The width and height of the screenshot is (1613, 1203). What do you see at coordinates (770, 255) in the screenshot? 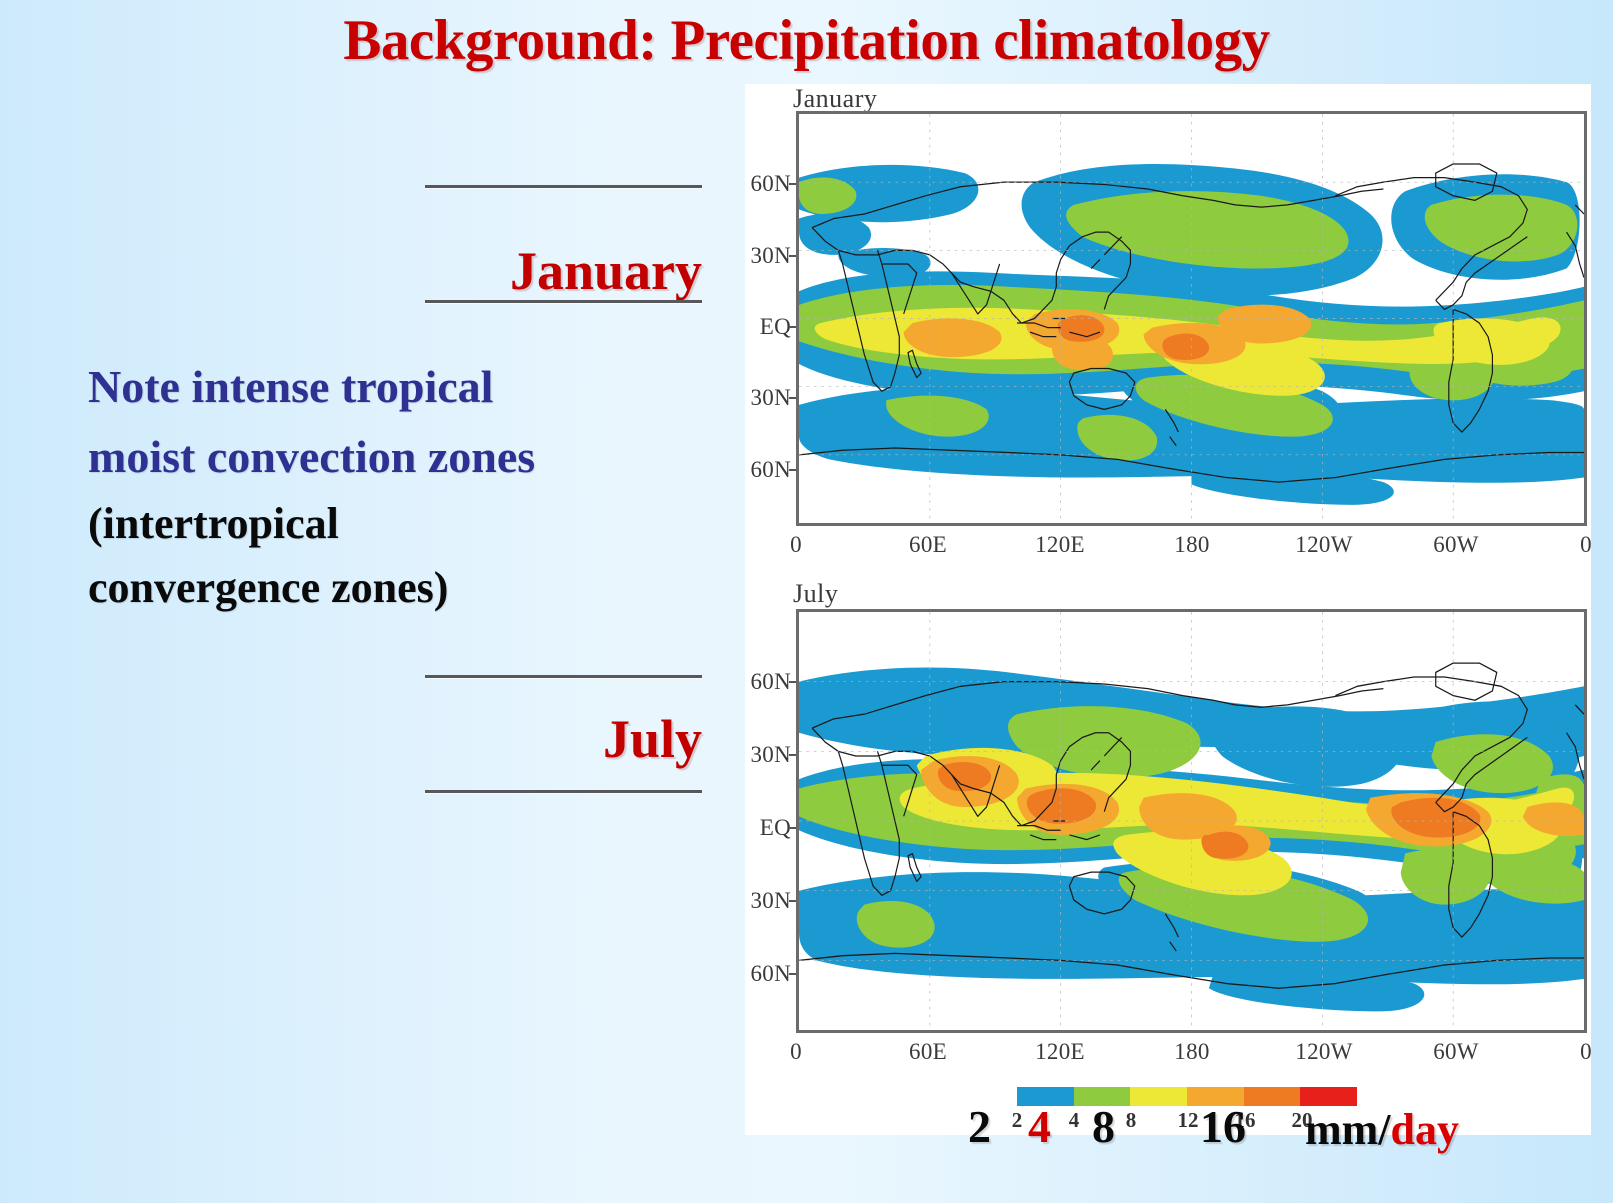
I see `january-ytick-30n: 30N` at bounding box center [770, 255].